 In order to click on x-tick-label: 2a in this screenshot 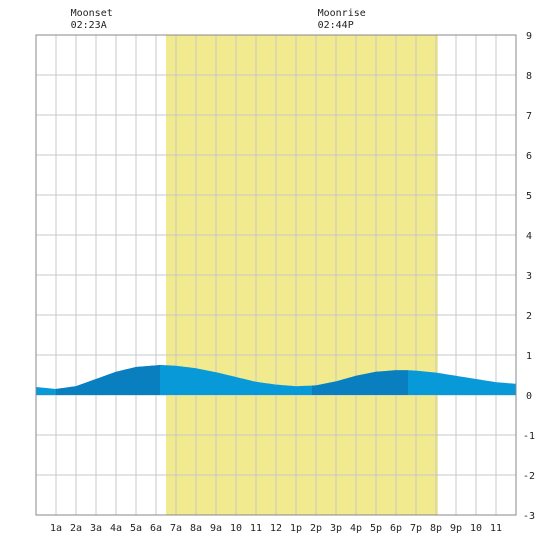, I will do `click(76, 528)`.